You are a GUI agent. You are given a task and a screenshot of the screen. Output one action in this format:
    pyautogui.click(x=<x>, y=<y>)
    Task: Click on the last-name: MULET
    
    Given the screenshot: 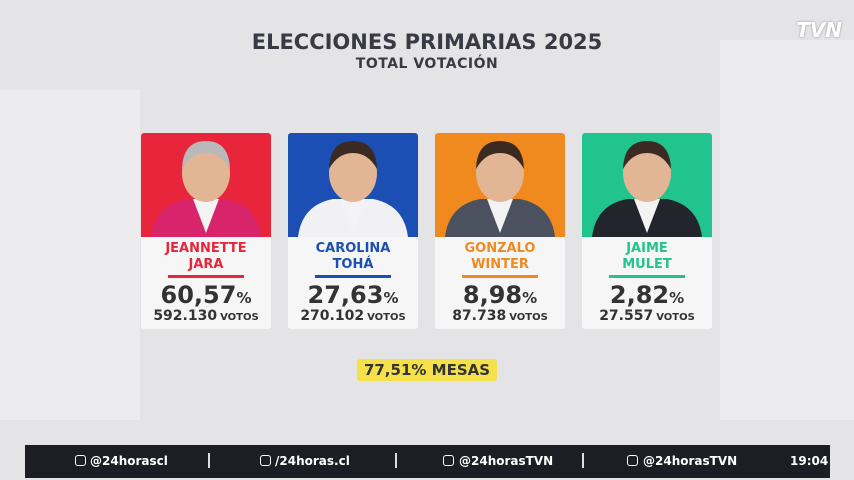 What is the action you would take?
    pyautogui.click(x=647, y=264)
    